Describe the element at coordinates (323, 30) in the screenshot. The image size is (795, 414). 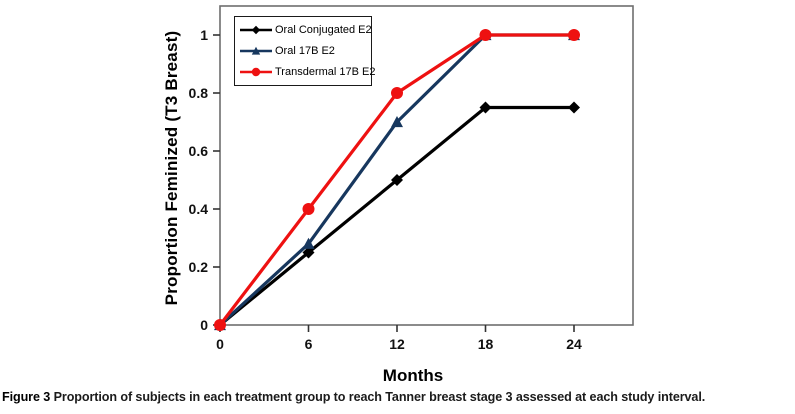
I see `legend-label: Oral Conjugated E2` at that location.